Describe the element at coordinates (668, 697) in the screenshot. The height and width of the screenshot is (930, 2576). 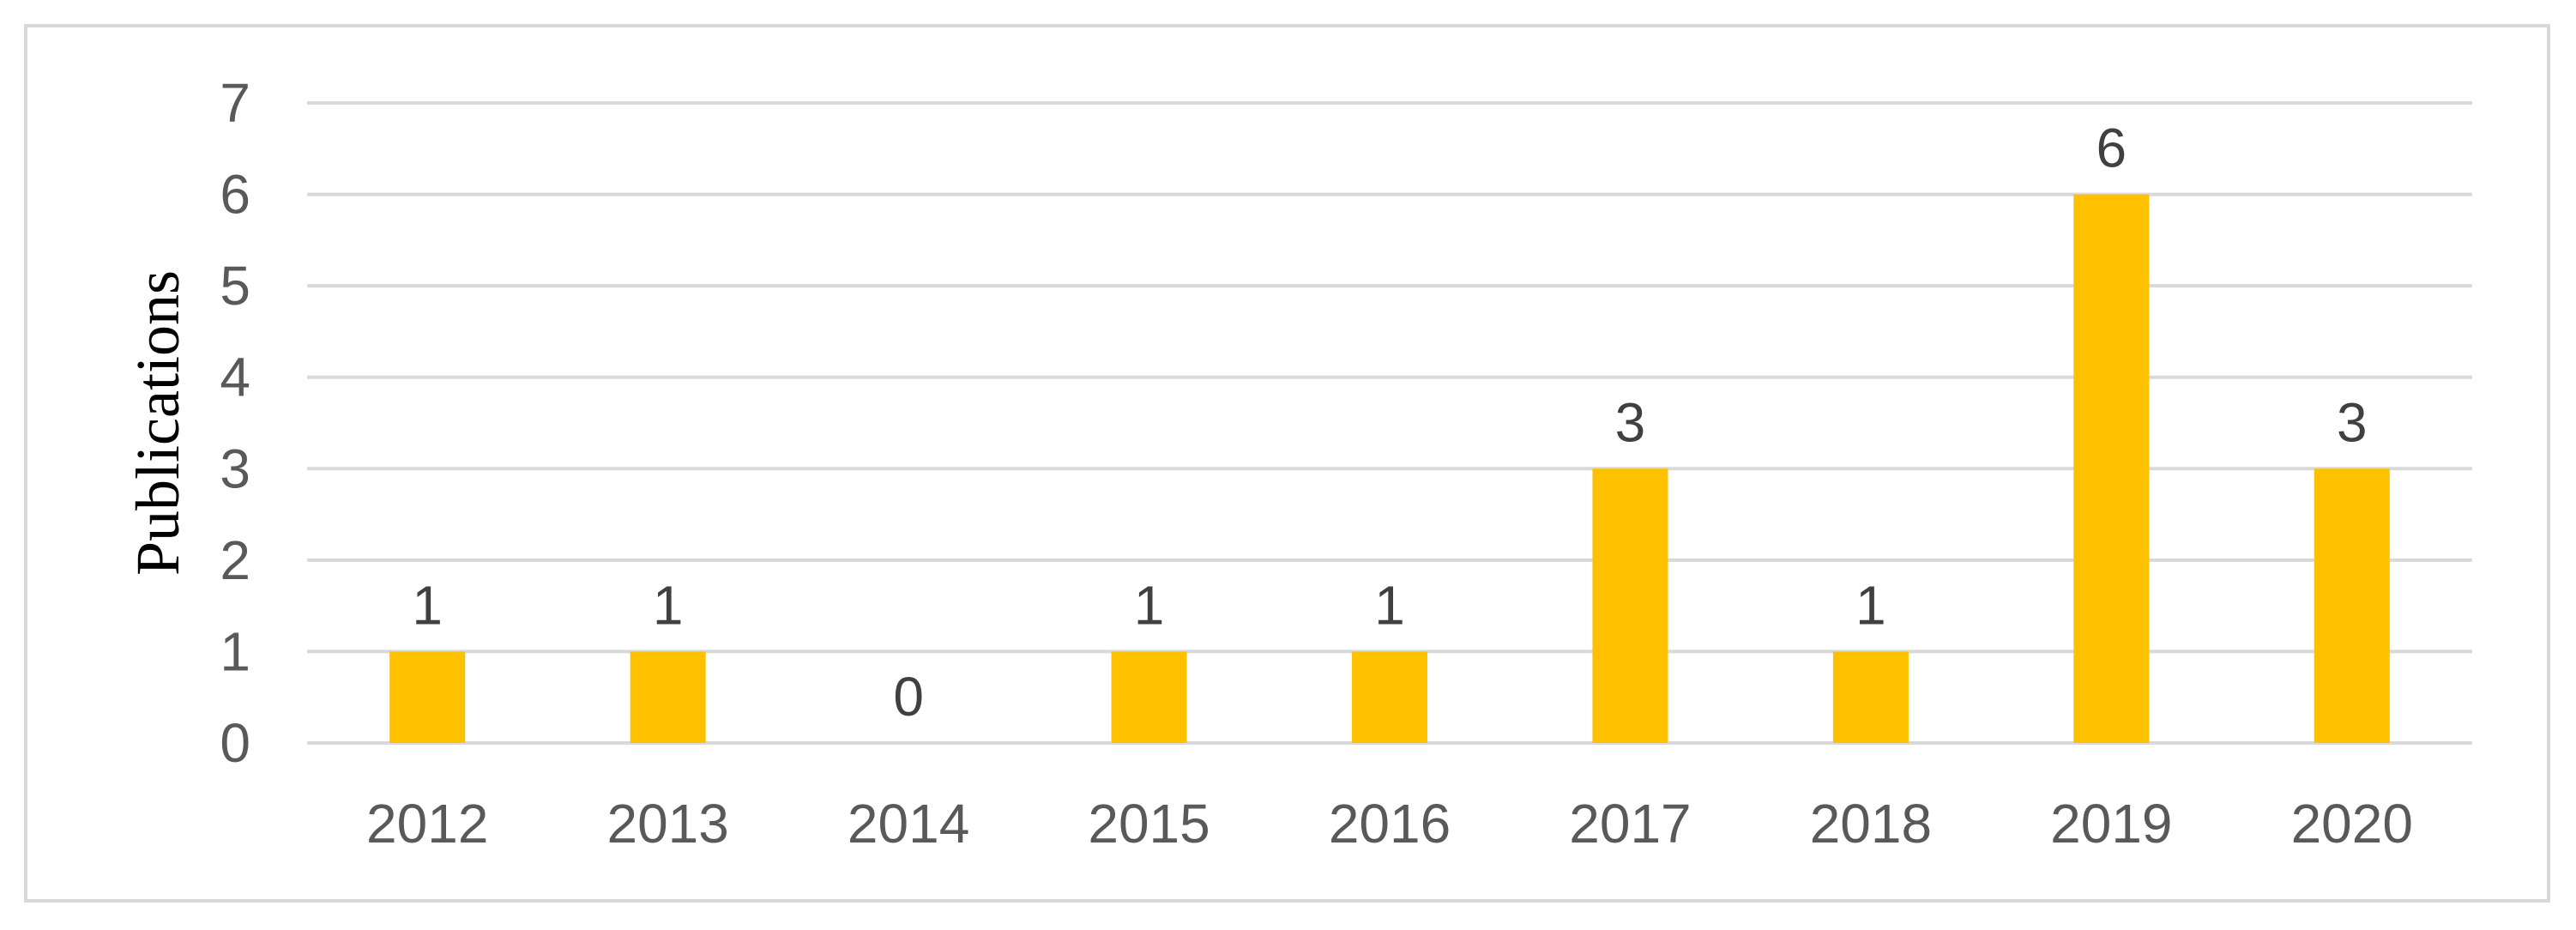
I see `bar-2013` at that location.